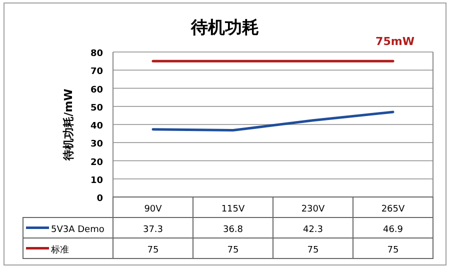 The width and height of the screenshot is (450, 269). Describe the element at coordinates (96, 72) in the screenshot. I see `y-tick-label: 70` at that location.